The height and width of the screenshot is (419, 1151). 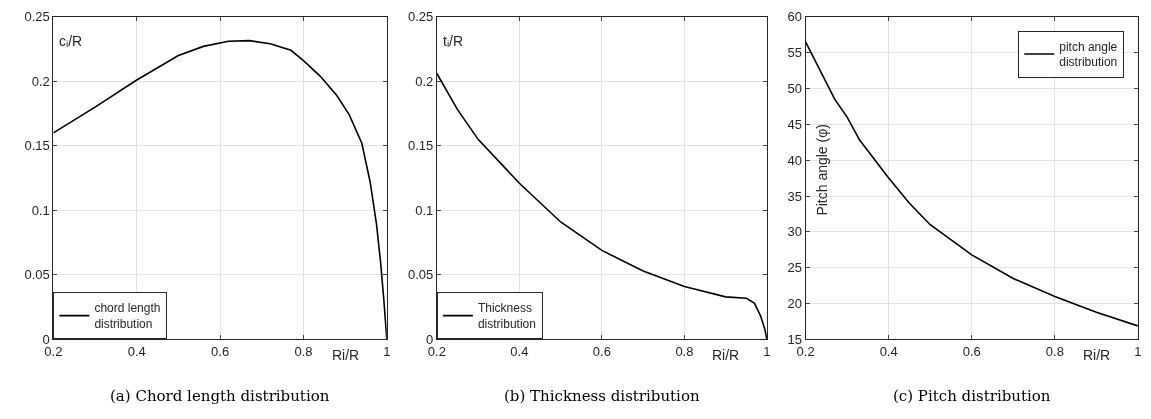 What do you see at coordinates (794, 53) in the screenshot?
I see `y-tick-label: 55` at bounding box center [794, 53].